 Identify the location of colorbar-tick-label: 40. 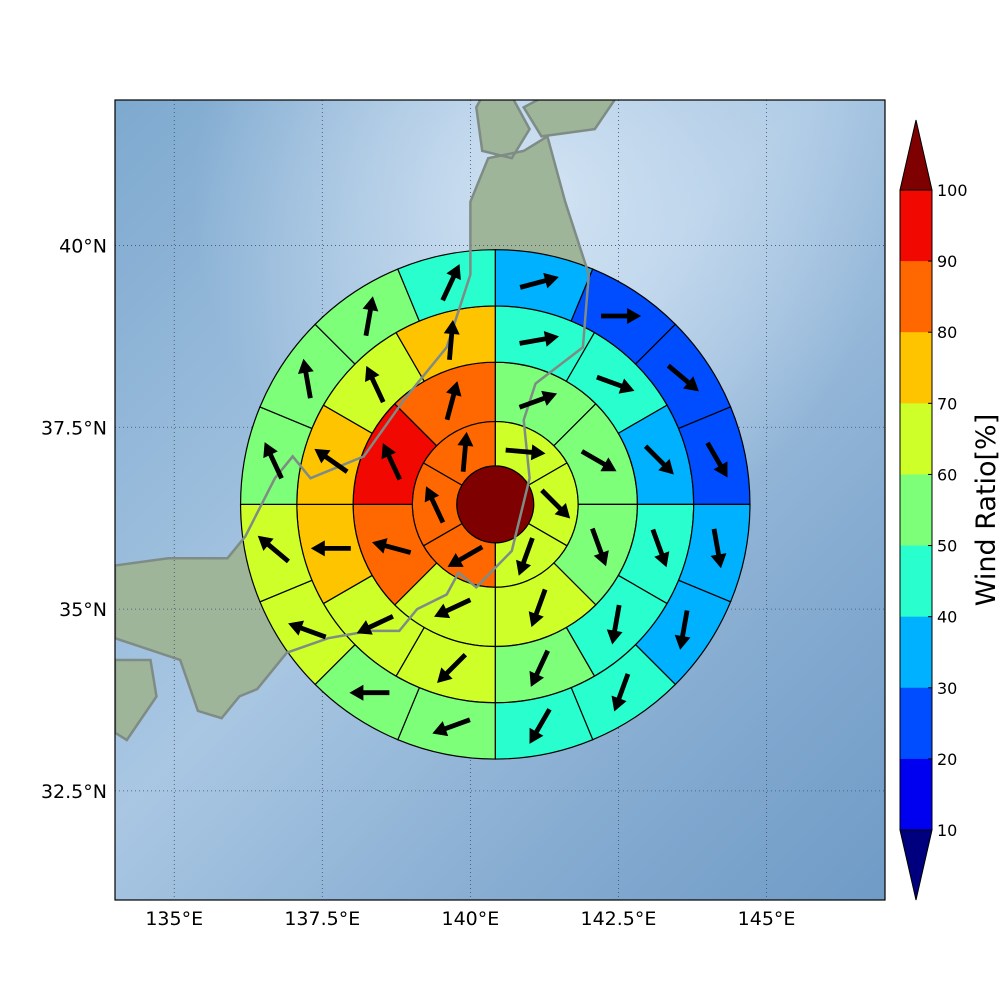
(947, 617).